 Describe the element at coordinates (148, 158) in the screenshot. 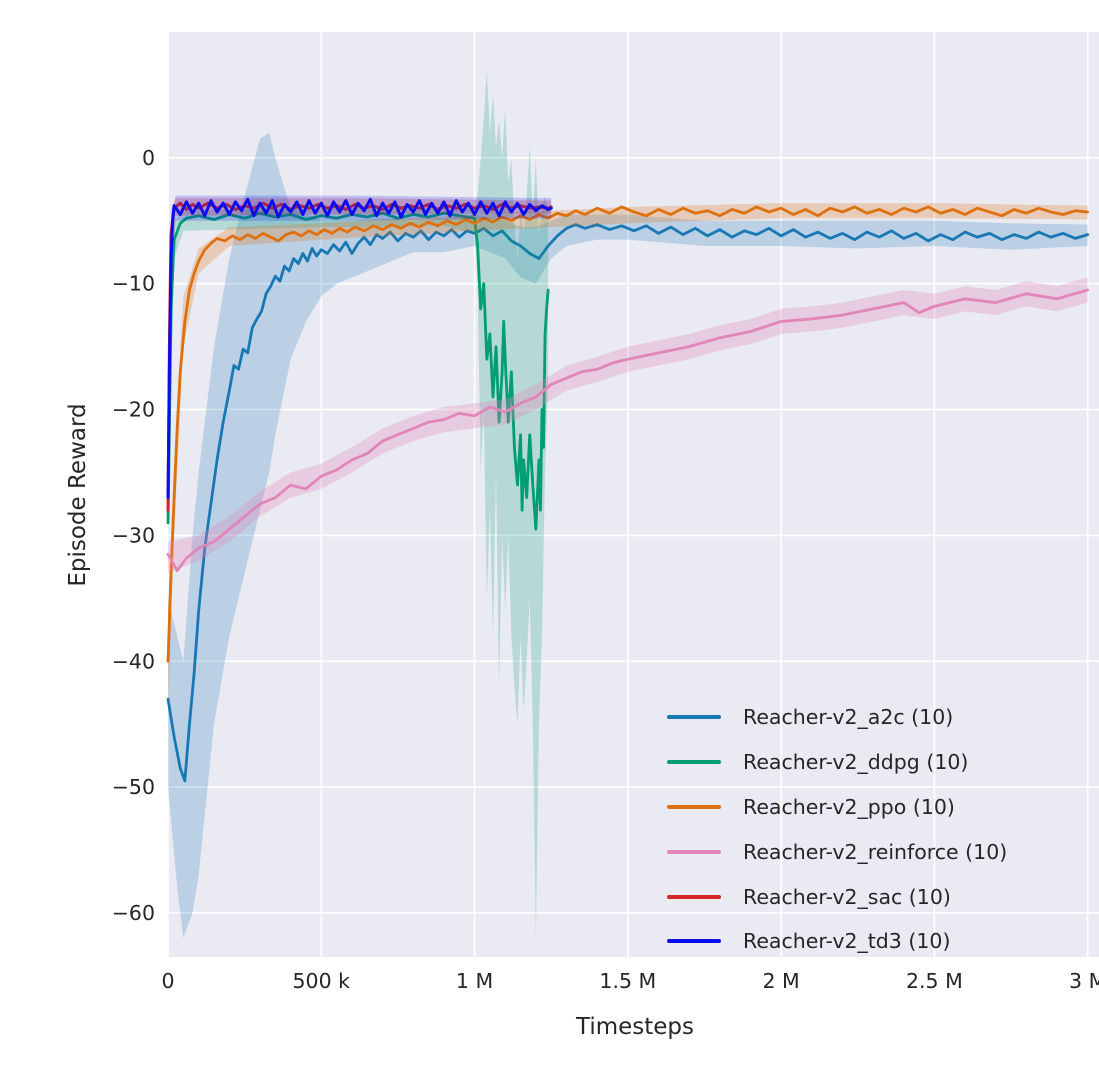

I see `y-tick-label: 0` at that location.